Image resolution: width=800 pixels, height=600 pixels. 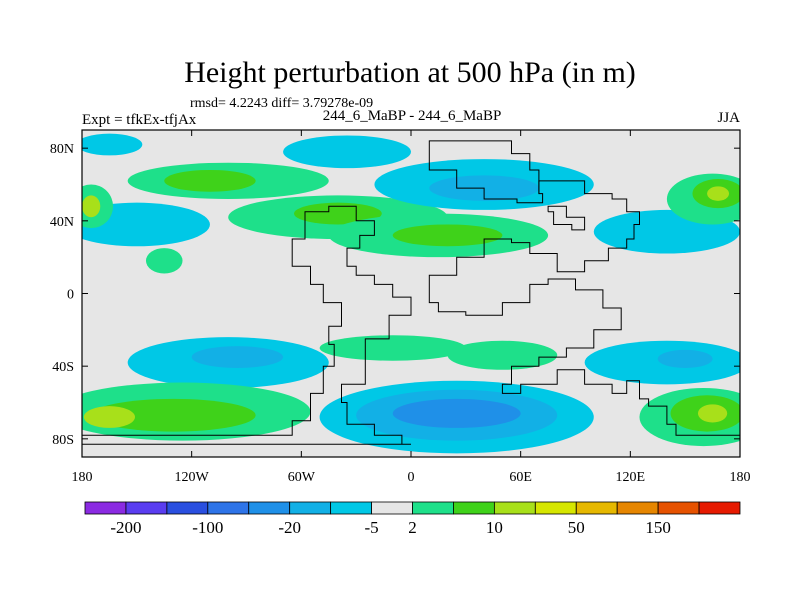 What do you see at coordinates (412, 116) in the screenshot?
I see `center-label: 244_6_MaBP - 244_6_MaBP` at bounding box center [412, 116].